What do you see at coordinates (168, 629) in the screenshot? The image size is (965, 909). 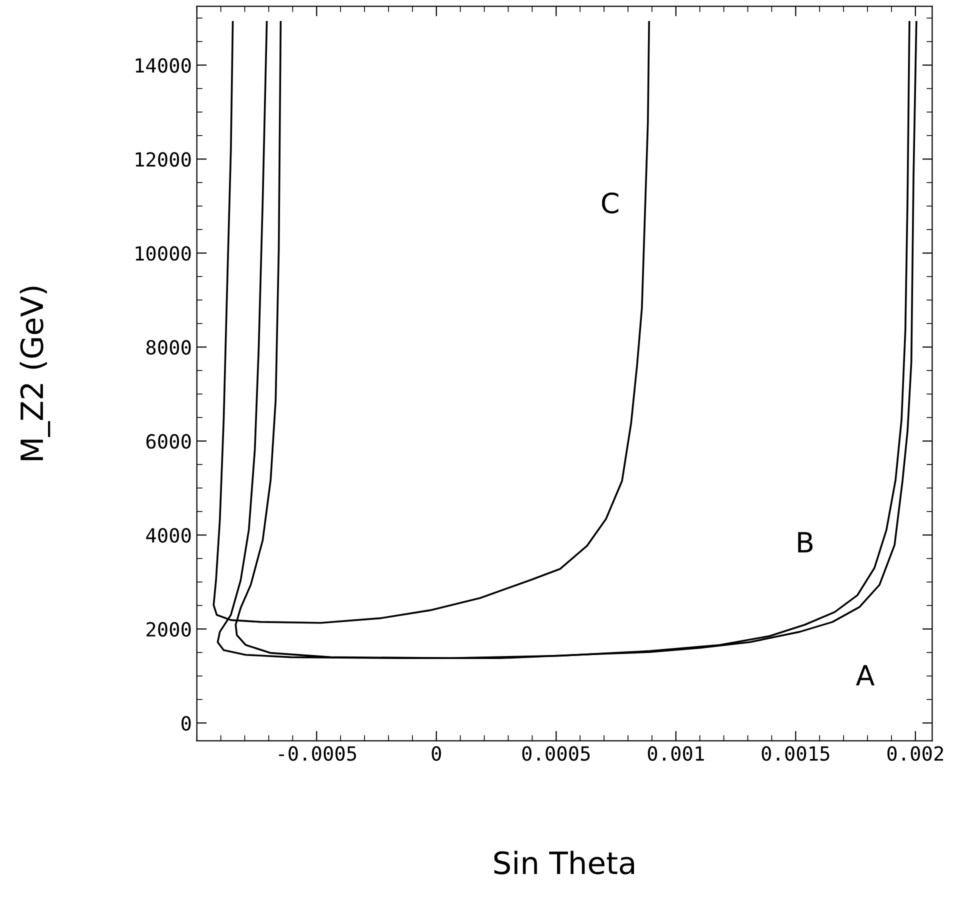 I see `y-tick-label: 2000` at bounding box center [168, 629].